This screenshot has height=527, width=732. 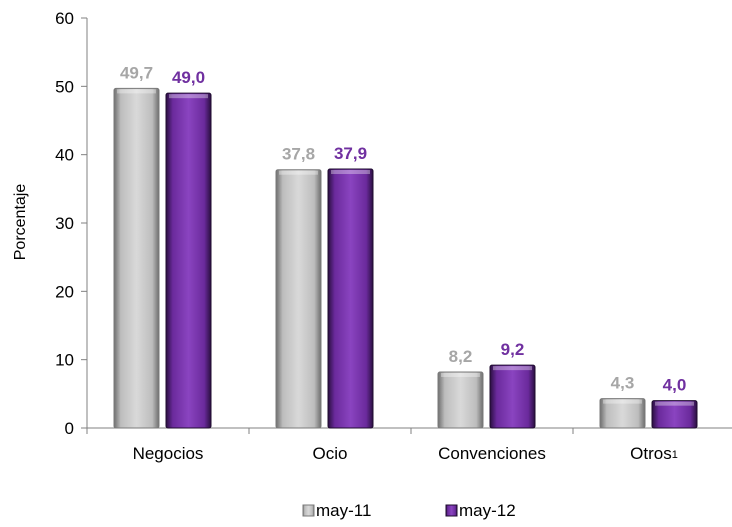 What do you see at coordinates (460, 400) in the screenshot?
I see `bar-may-11-convenciones` at bounding box center [460, 400].